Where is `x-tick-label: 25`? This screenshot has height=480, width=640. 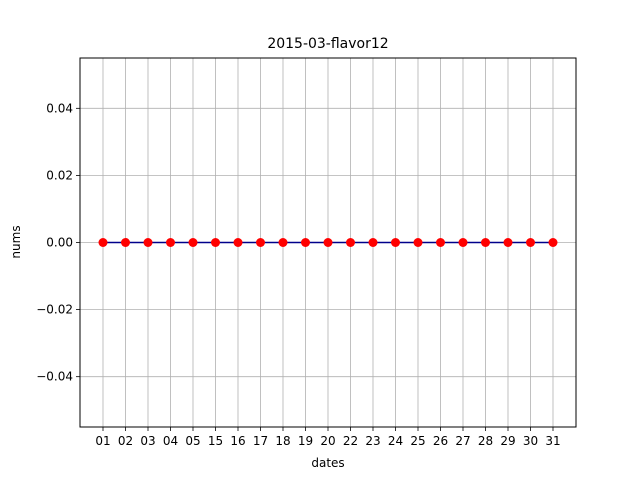 x-tick-label: 25 is located at coordinates (417, 441).